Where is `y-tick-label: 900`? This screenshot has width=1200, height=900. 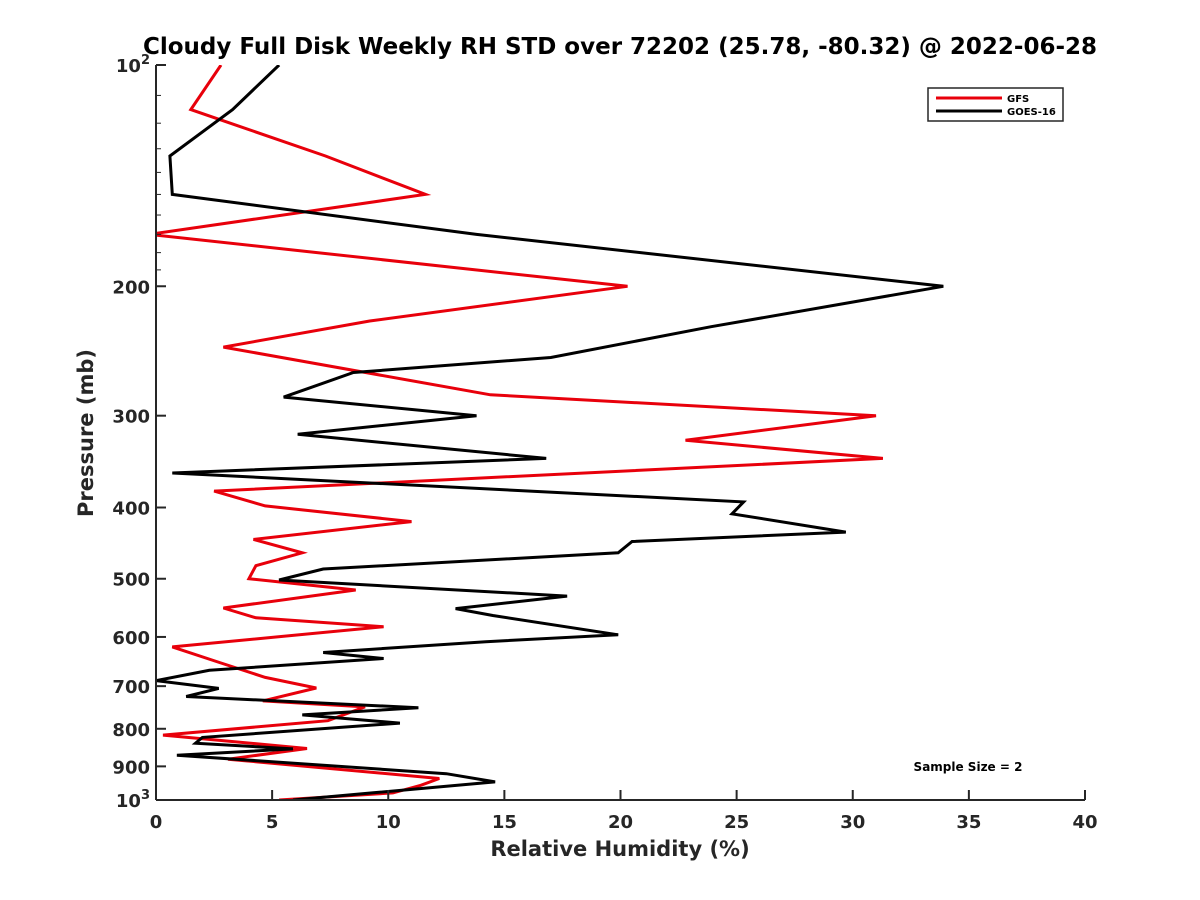 y-tick-label: 900 is located at coordinates (131, 767).